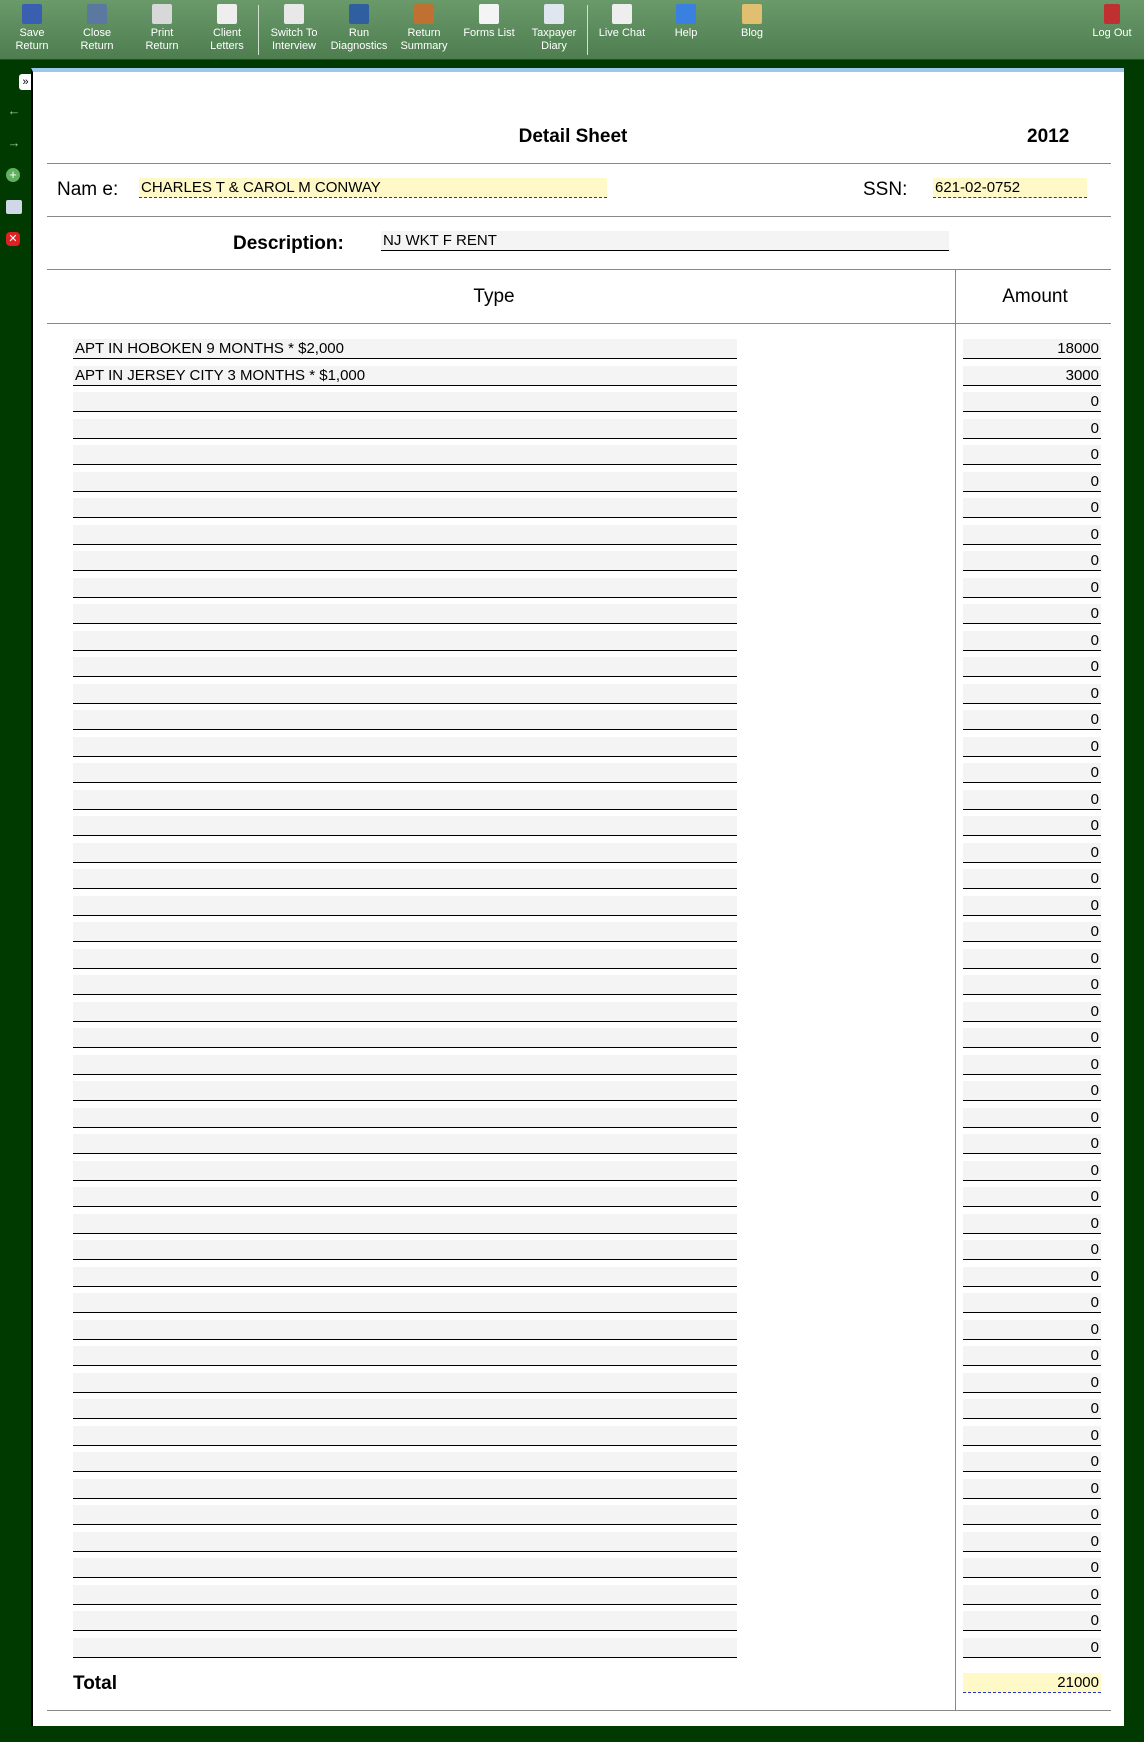 The width and height of the screenshot is (1144, 1742). What do you see at coordinates (14, 142) in the screenshot?
I see `forward-arrow-icon: →` at bounding box center [14, 142].